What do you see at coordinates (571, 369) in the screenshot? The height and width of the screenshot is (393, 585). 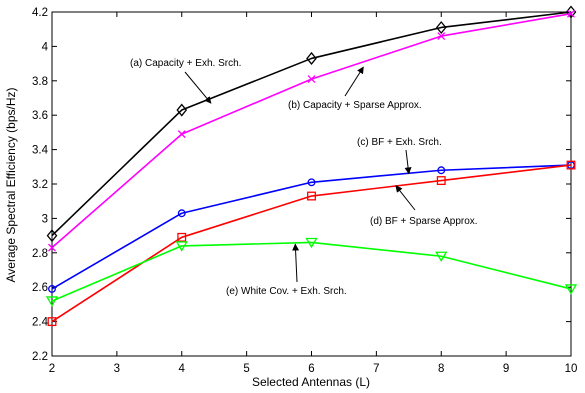 I see `x-tick-label: 10` at bounding box center [571, 369].